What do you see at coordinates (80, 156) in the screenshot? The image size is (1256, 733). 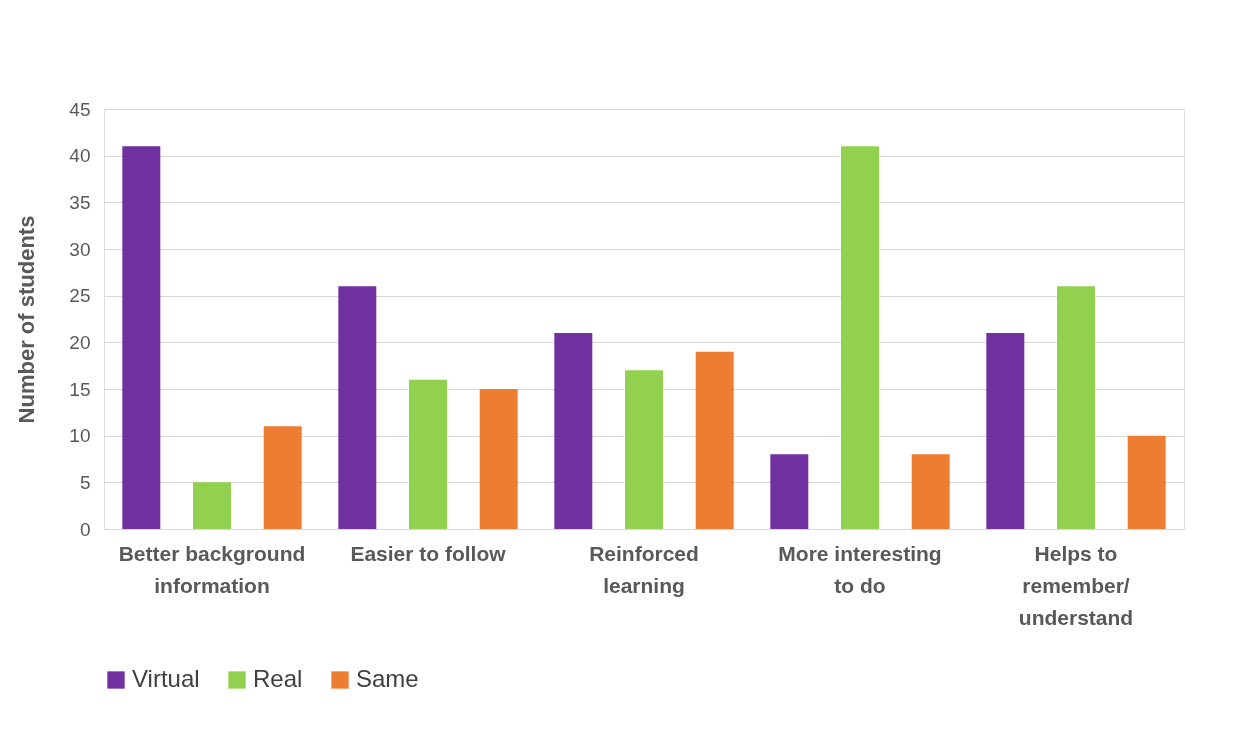 I see `y-tick-label: 40` at bounding box center [80, 156].